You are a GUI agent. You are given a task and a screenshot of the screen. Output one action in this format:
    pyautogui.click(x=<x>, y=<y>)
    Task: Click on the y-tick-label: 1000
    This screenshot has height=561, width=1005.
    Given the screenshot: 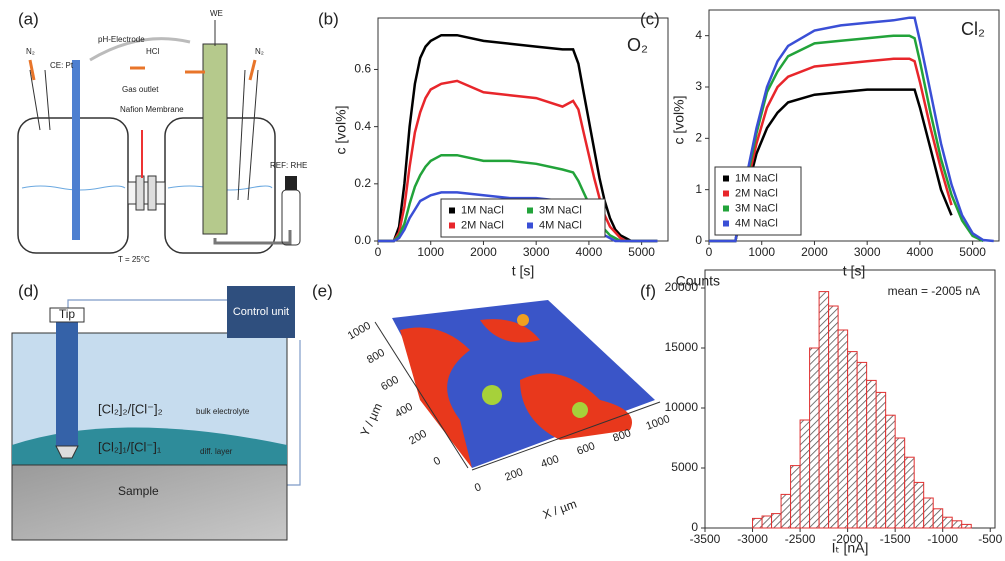 What is the action you would take?
    pyautogui.click(x=359, y=331)
    